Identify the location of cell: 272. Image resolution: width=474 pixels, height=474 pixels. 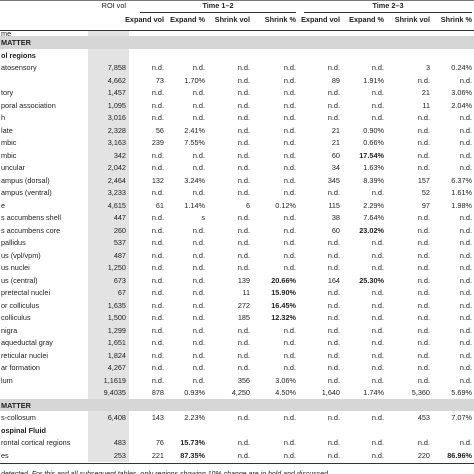
(243, 305).